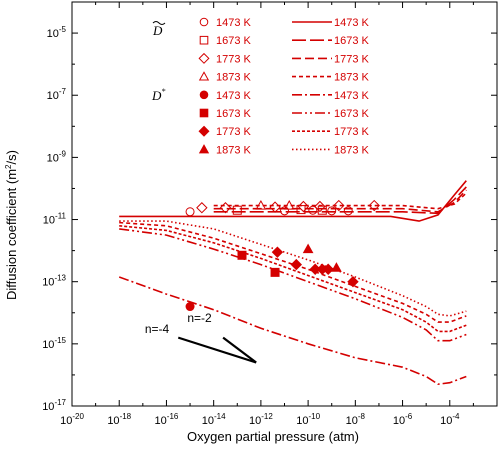 The width and height of the screenshot is (498, 452). Describe the element at coordinates (157, 30) in the screenshot. I see `legend-header-chemical: D` at that location.